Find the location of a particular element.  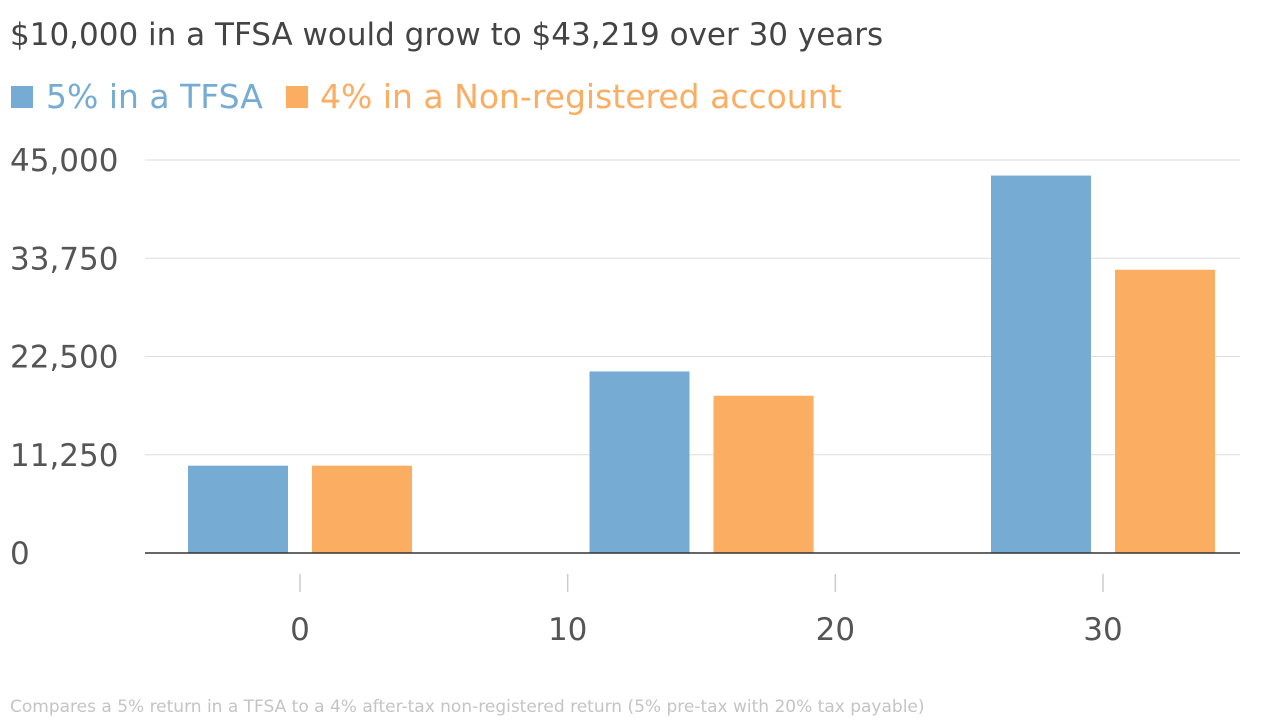

x-tick-label: 20 is located at coordinates (835, 630).